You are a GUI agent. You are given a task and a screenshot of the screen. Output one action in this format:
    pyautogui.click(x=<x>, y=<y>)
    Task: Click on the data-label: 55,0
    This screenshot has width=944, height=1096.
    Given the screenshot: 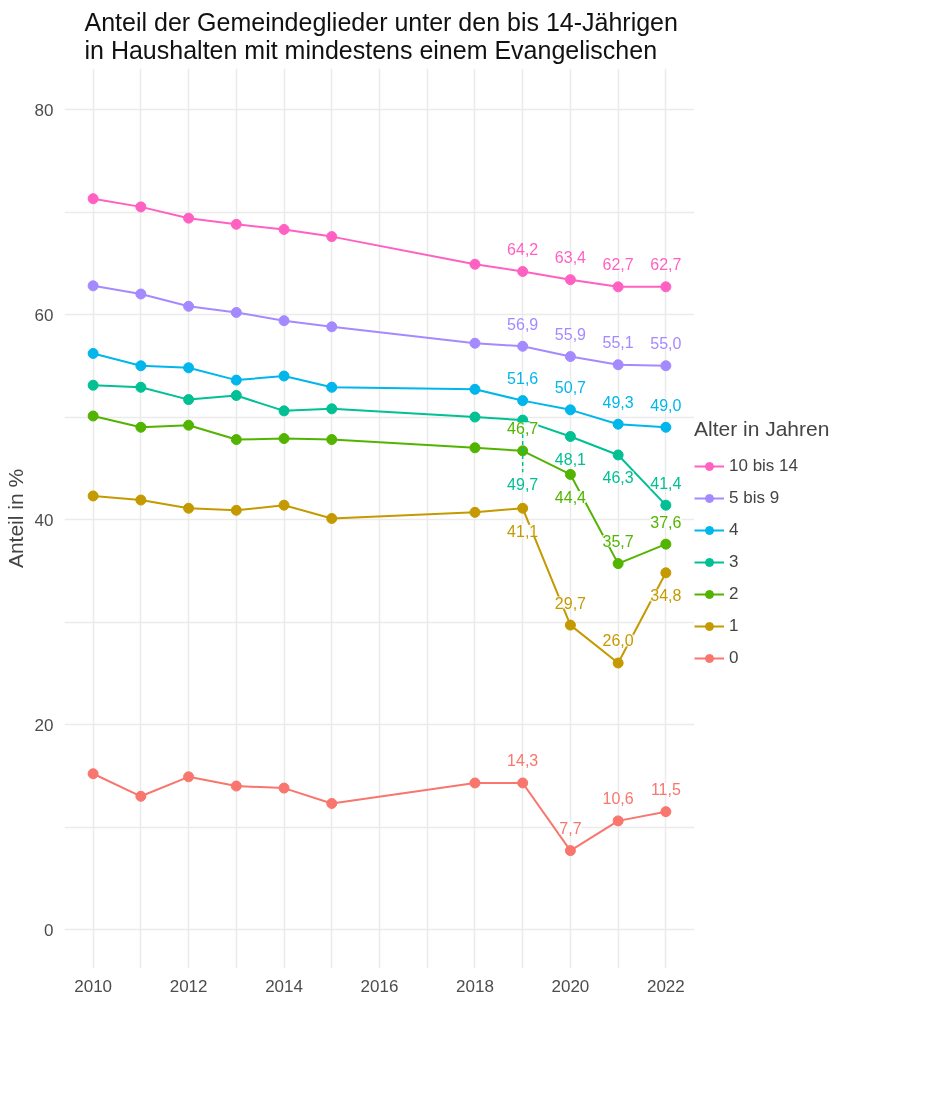 What is the action you would take?
    pyautogui.click(x=666, y=344)
    